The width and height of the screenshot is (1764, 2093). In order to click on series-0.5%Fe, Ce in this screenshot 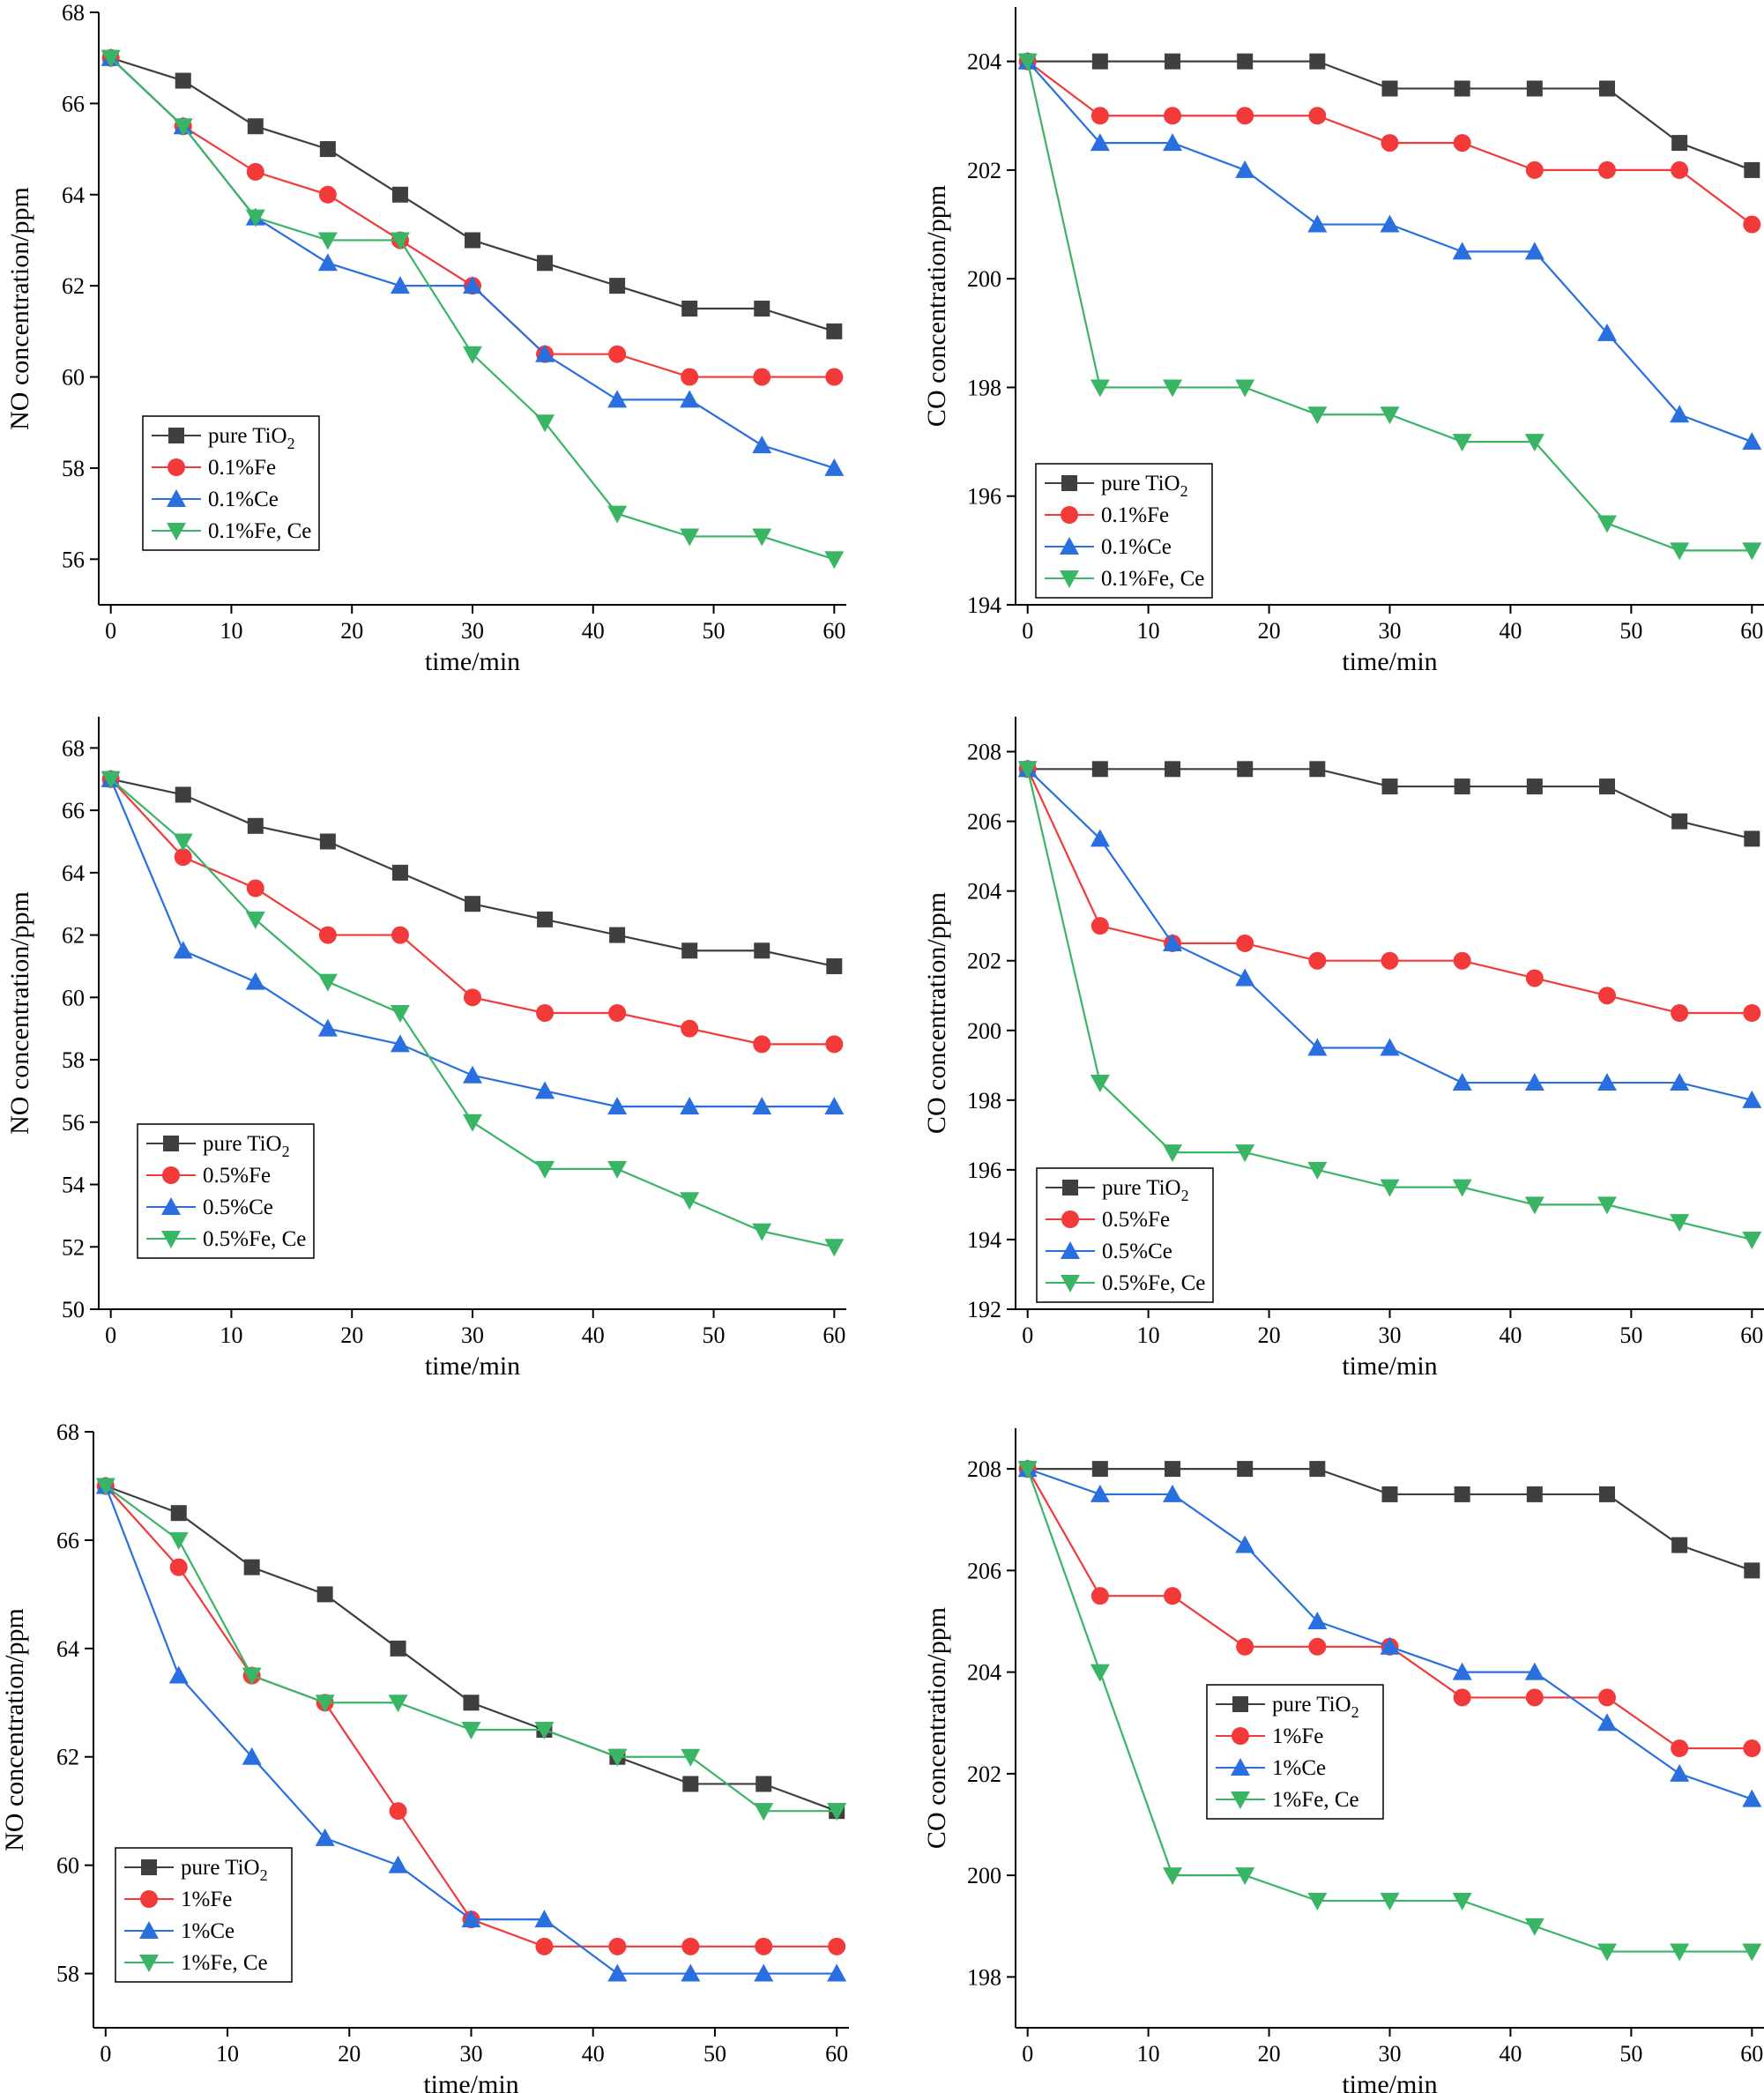, I will do `click(472, 1014)`.